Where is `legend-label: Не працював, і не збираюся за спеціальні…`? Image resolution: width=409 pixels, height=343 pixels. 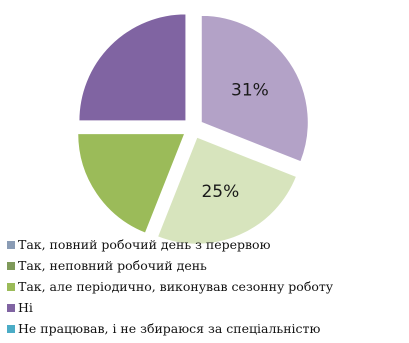
legend-label: Не працював, і не збираюся за спеціальні… is located at coordinates (169, 328).